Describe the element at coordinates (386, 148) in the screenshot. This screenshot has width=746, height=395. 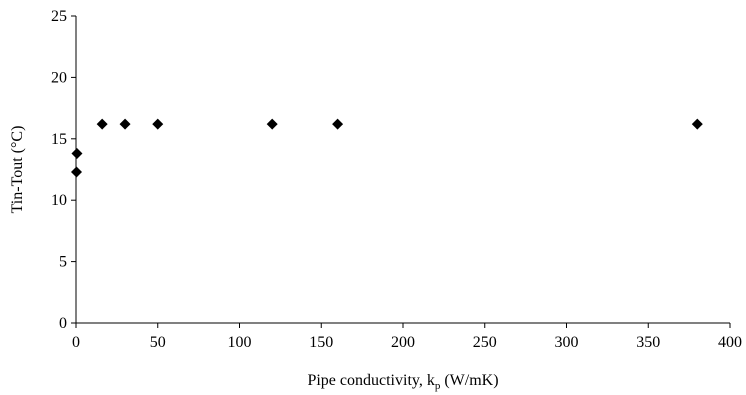
I see `data-points` at that location.